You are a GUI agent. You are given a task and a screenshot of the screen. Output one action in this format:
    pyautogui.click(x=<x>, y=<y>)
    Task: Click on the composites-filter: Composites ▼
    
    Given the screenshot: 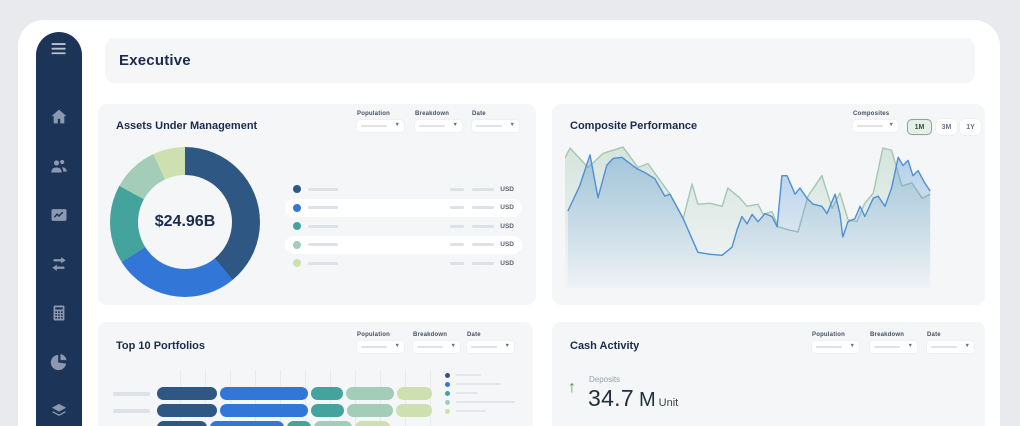 What is the action you would take?
    pyautogui.click(x=875, y=121)
    